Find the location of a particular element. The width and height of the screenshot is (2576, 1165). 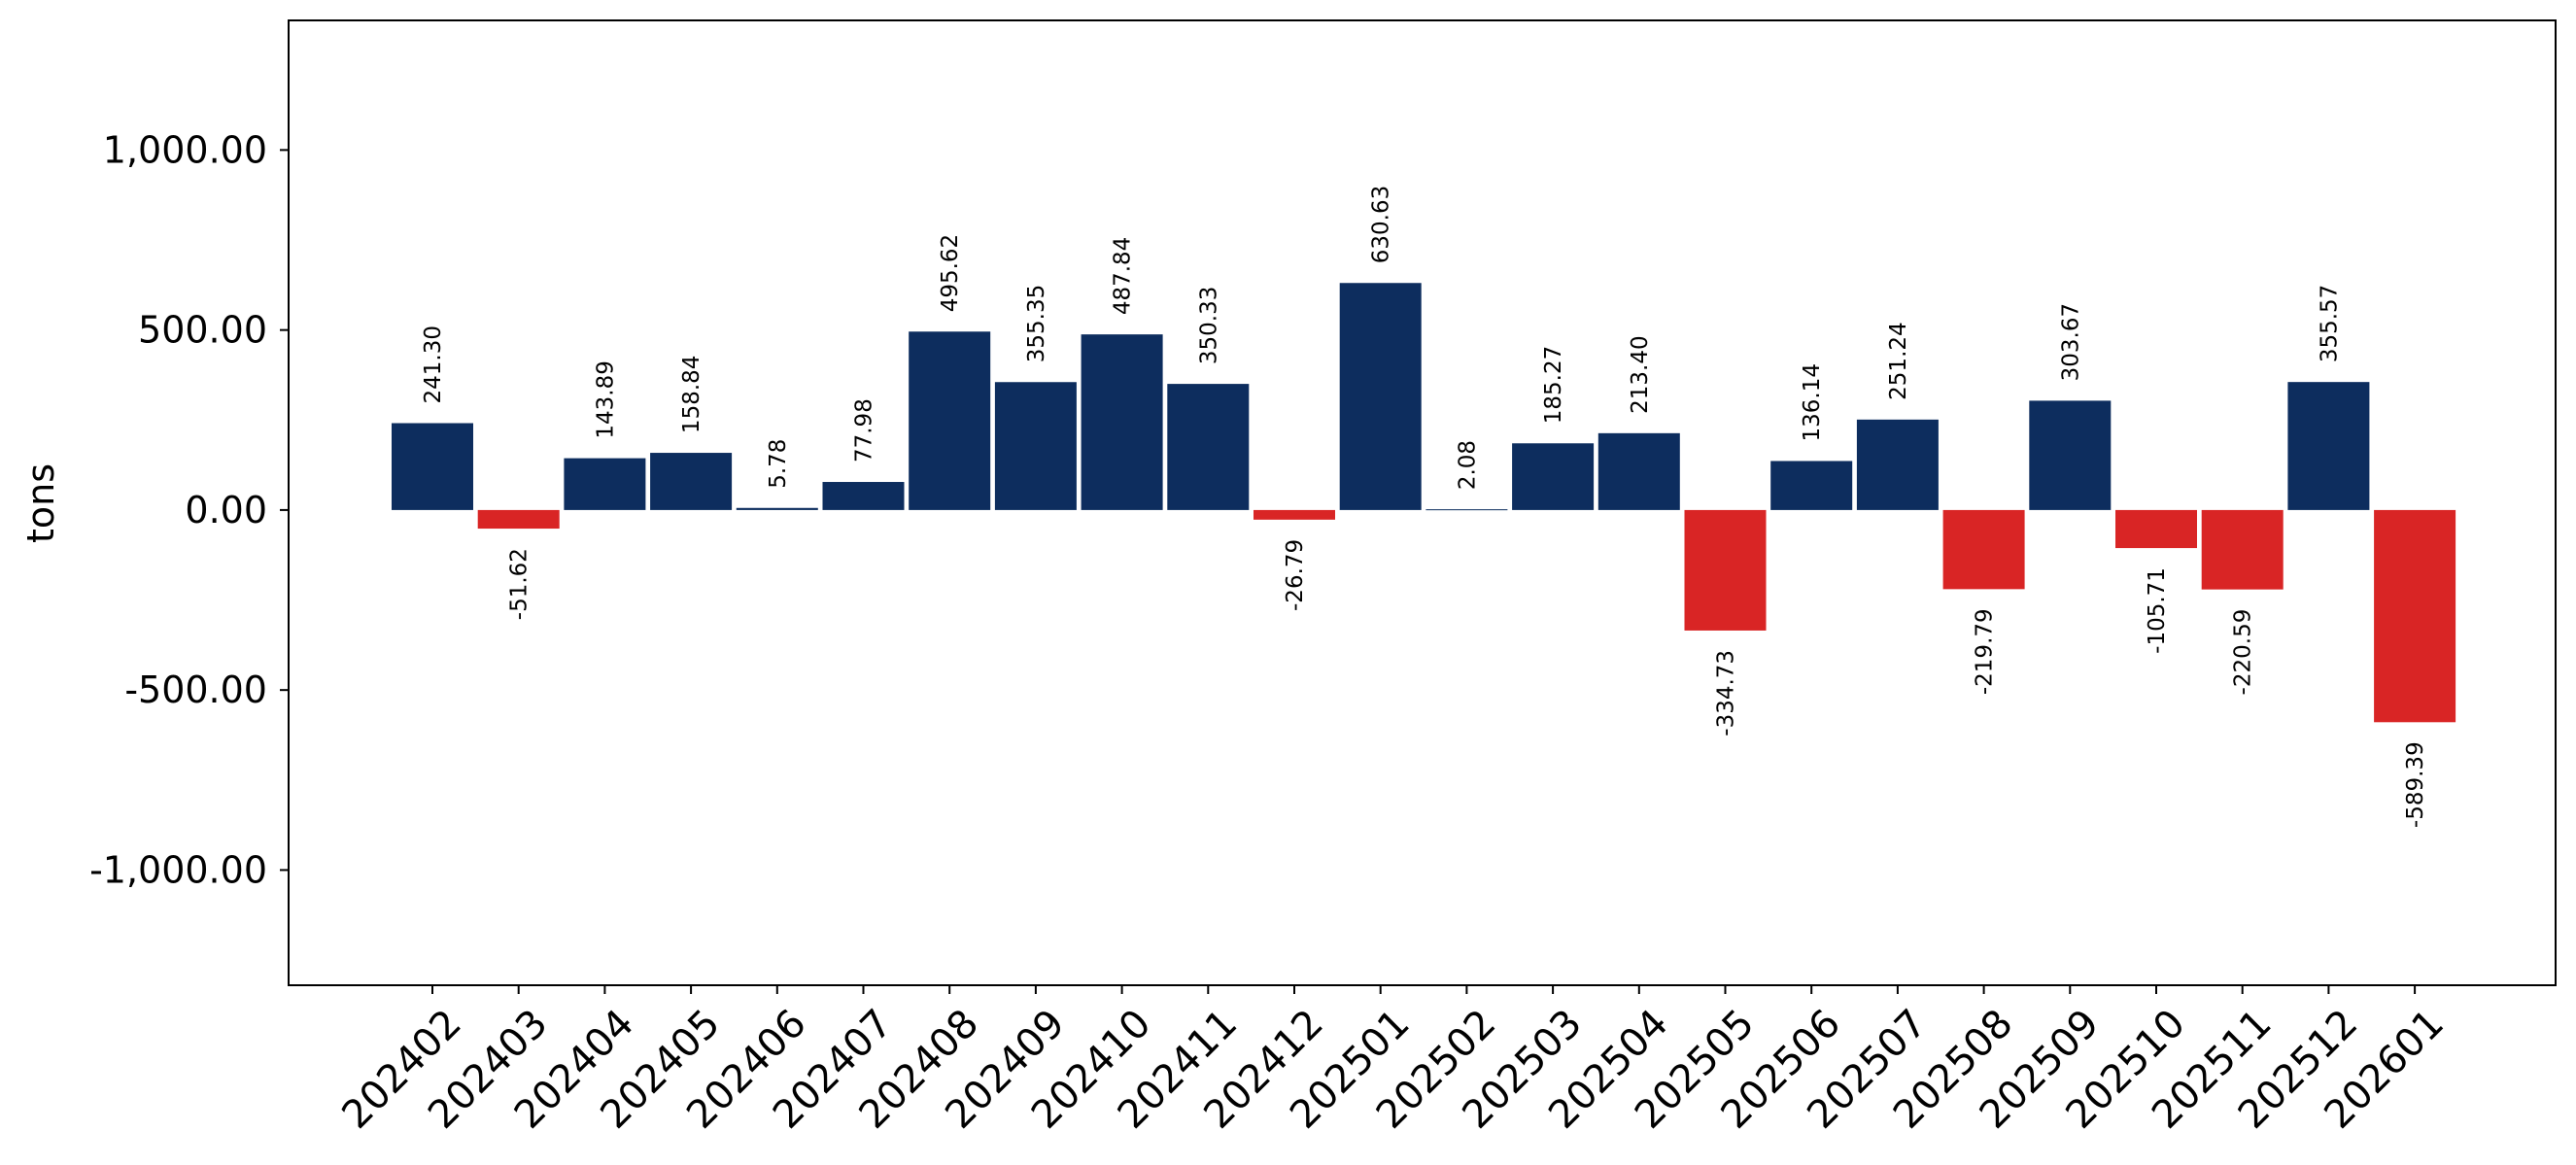

data-label: -334.73 is located at coordinates (1726, 694).